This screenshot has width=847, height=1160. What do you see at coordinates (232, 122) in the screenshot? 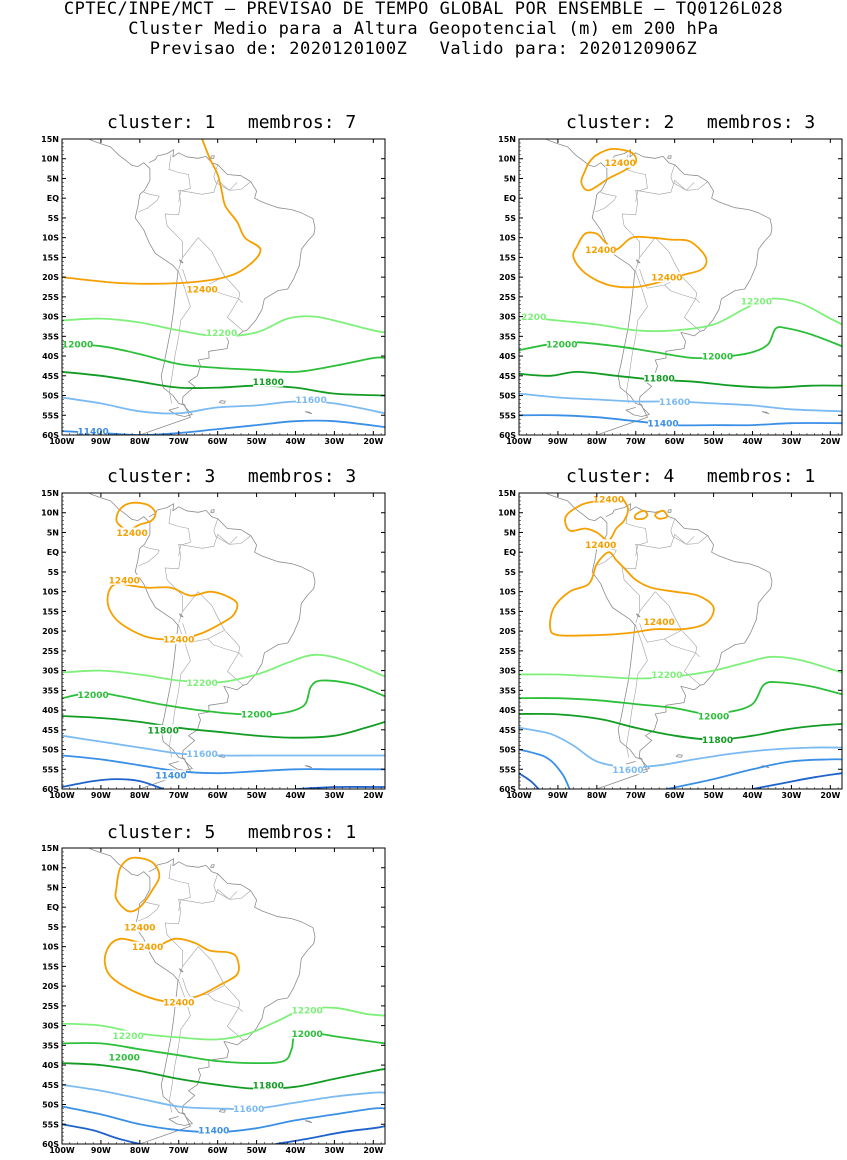
I see `panel-title: cluster: 1 membros: 7` at bounding box center [232, 122].